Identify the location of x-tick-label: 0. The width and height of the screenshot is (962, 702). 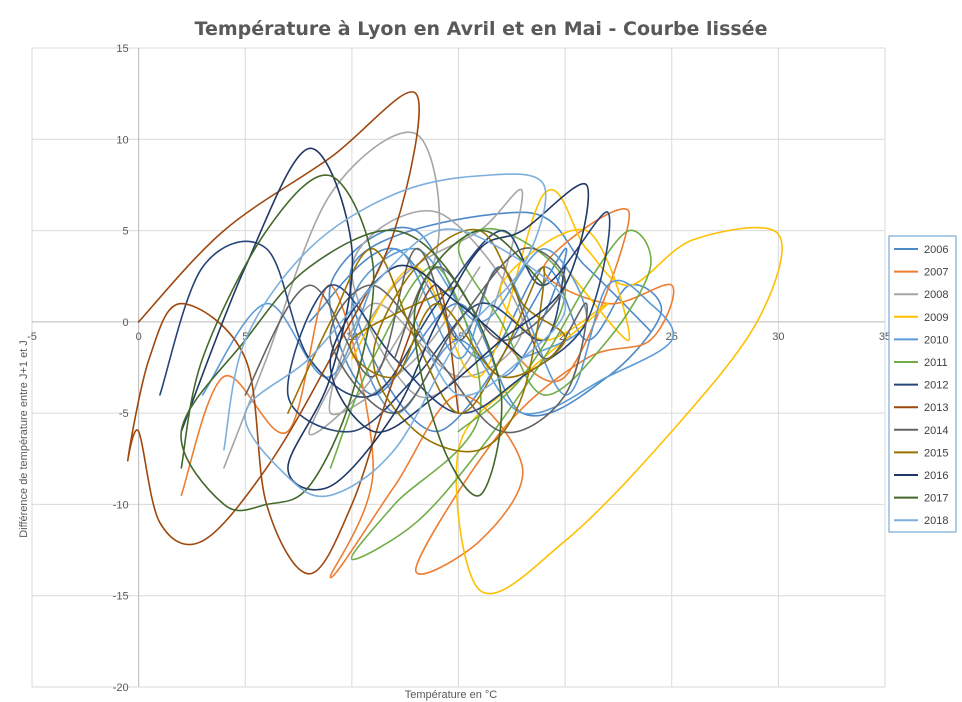
(139, 337).